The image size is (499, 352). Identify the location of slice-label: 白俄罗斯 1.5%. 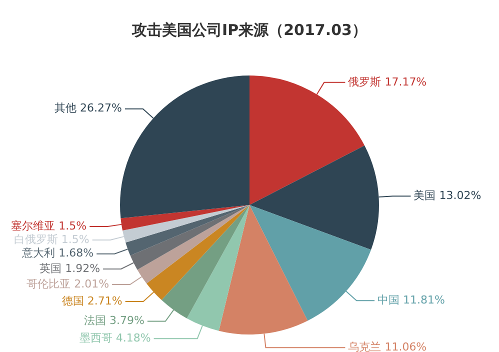
(52, 239).